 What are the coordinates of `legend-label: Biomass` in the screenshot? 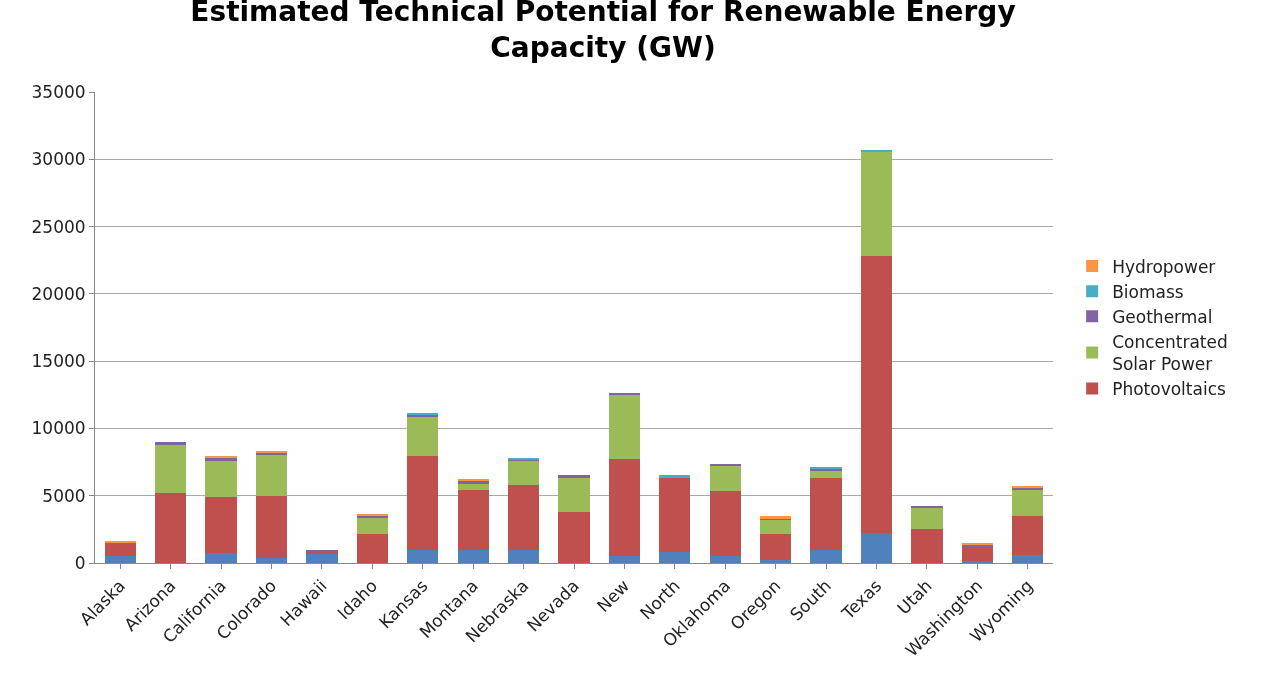 It's located at (1148, 291).